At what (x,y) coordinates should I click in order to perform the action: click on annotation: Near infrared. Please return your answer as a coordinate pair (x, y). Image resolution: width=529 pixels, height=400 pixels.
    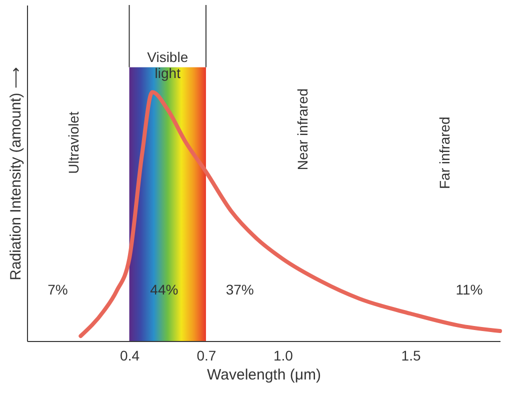
    Looking at the image, I should click on (302, 129).